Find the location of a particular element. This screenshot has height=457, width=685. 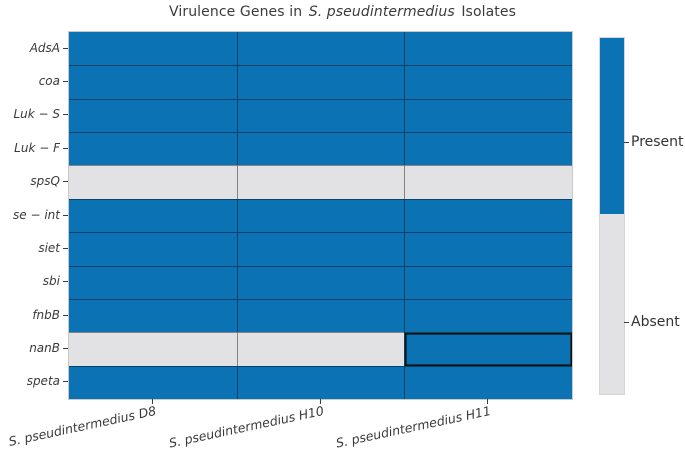

chart-title-suffix: Isolates is located at coordinates (486, 12).